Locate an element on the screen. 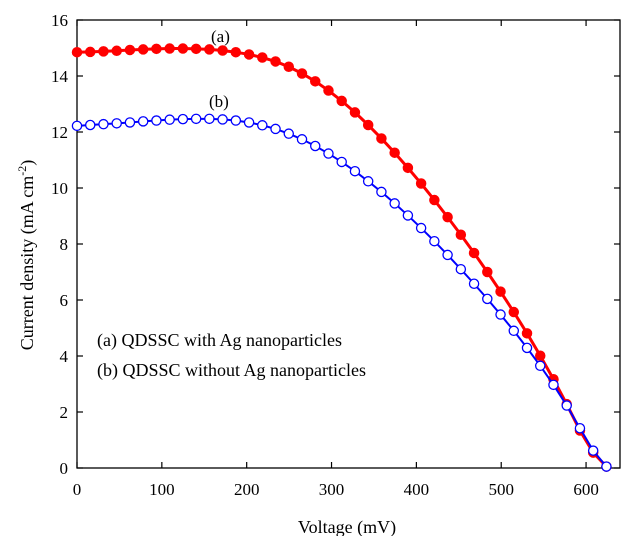  y-tick-label: 6 is located at coordinates (64, 300).